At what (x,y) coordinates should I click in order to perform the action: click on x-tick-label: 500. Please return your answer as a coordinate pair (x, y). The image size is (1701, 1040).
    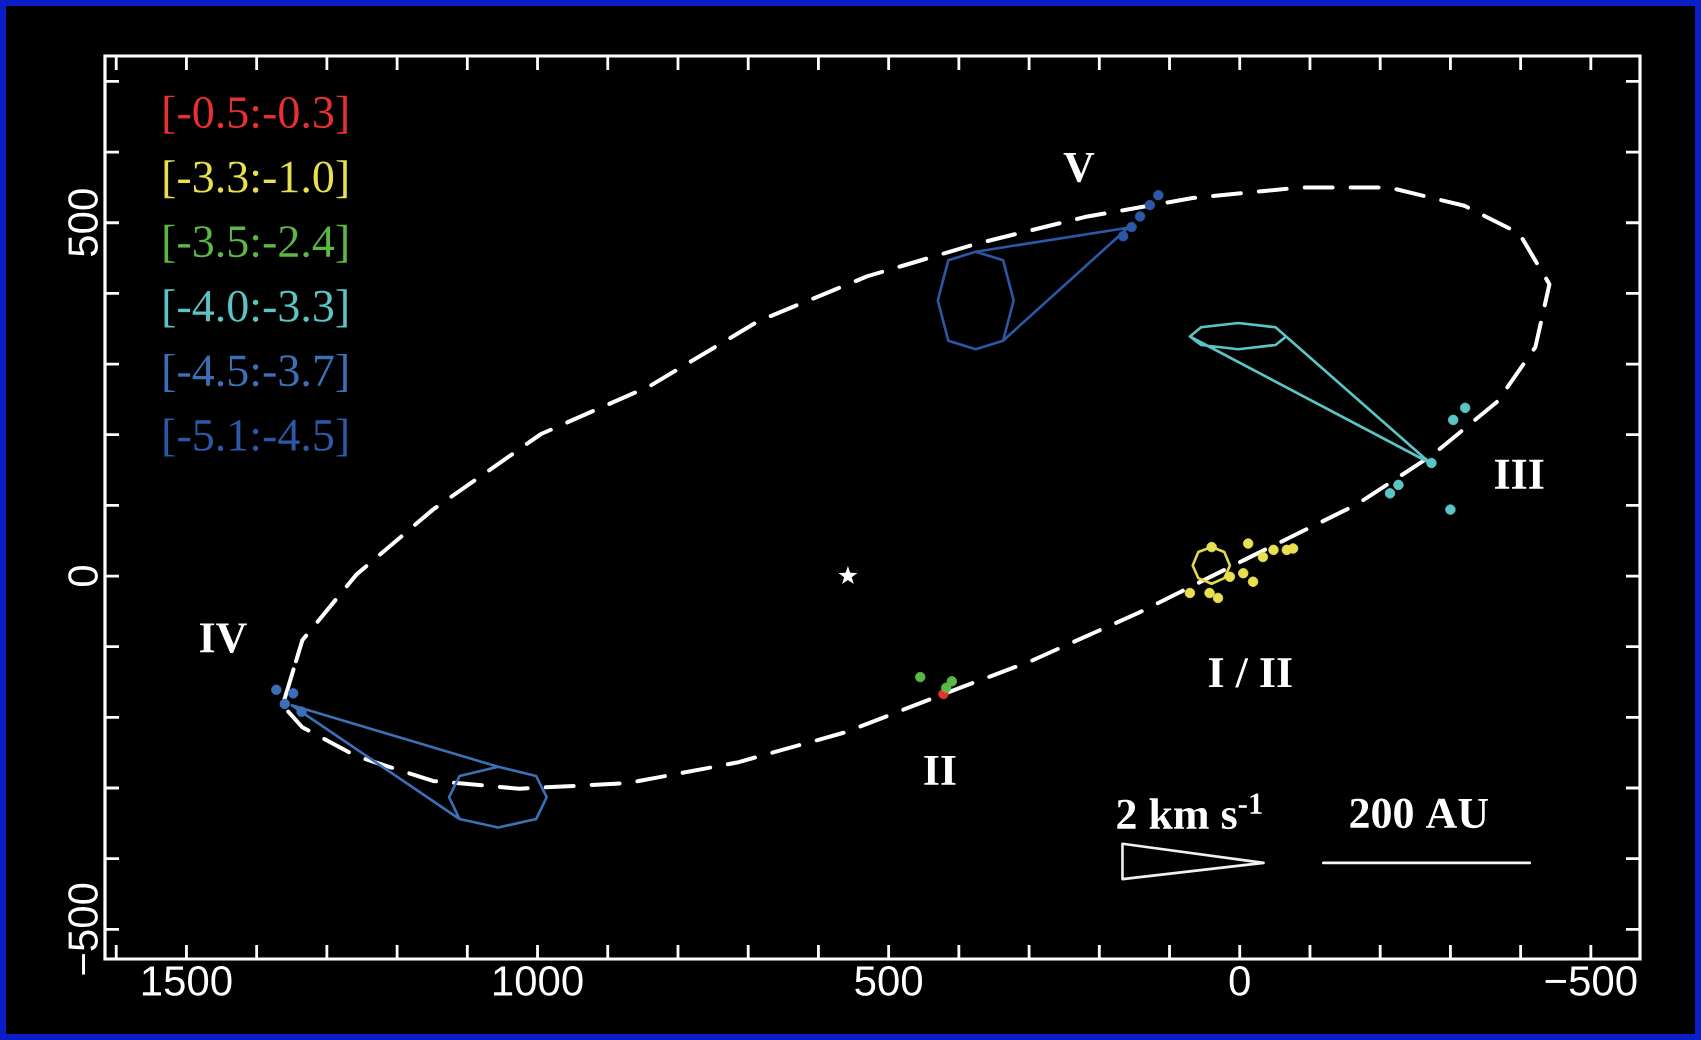
    Looking at the image, I should click on (889, 981).